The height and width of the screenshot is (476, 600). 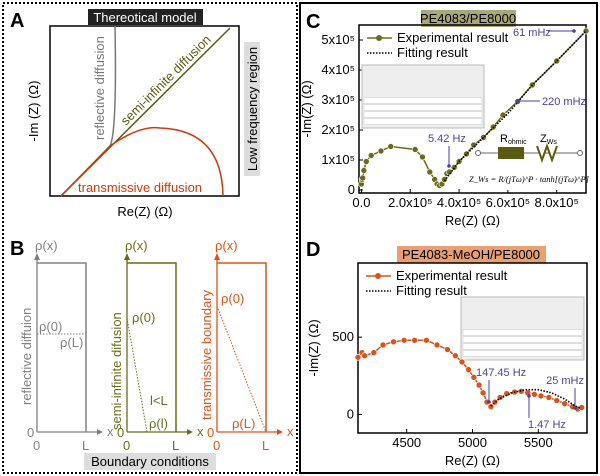 I want to click on side-label: Low frequency region, so click(x=252, y=109).